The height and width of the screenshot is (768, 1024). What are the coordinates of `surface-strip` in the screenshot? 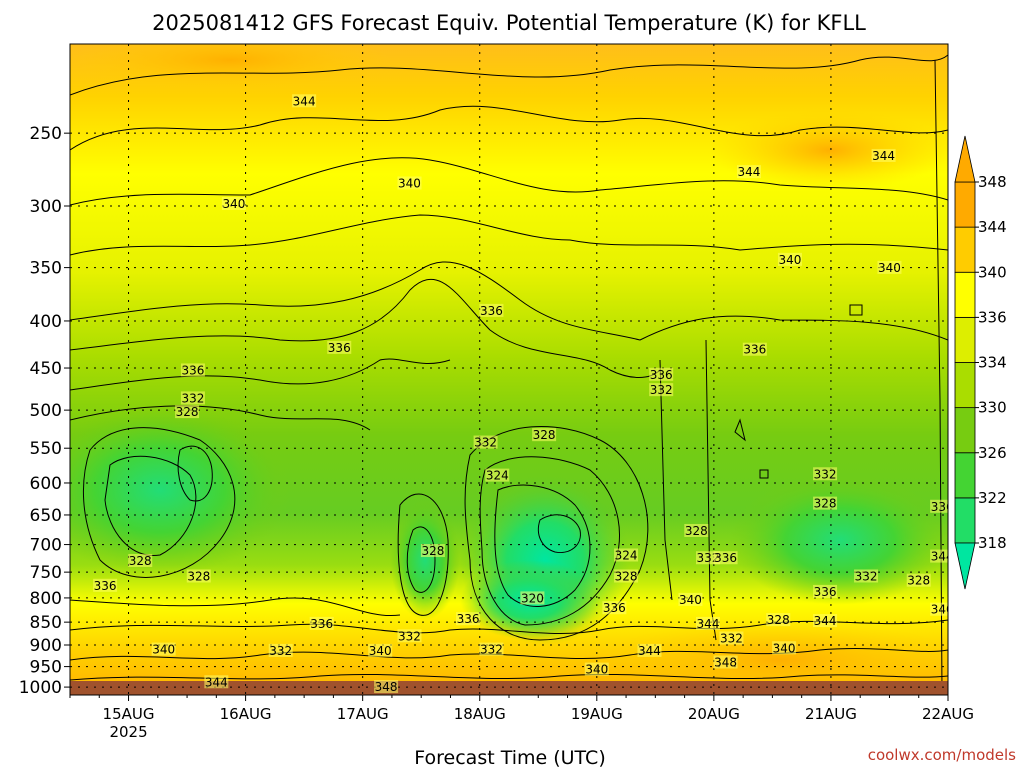 It's located at (509, 688).